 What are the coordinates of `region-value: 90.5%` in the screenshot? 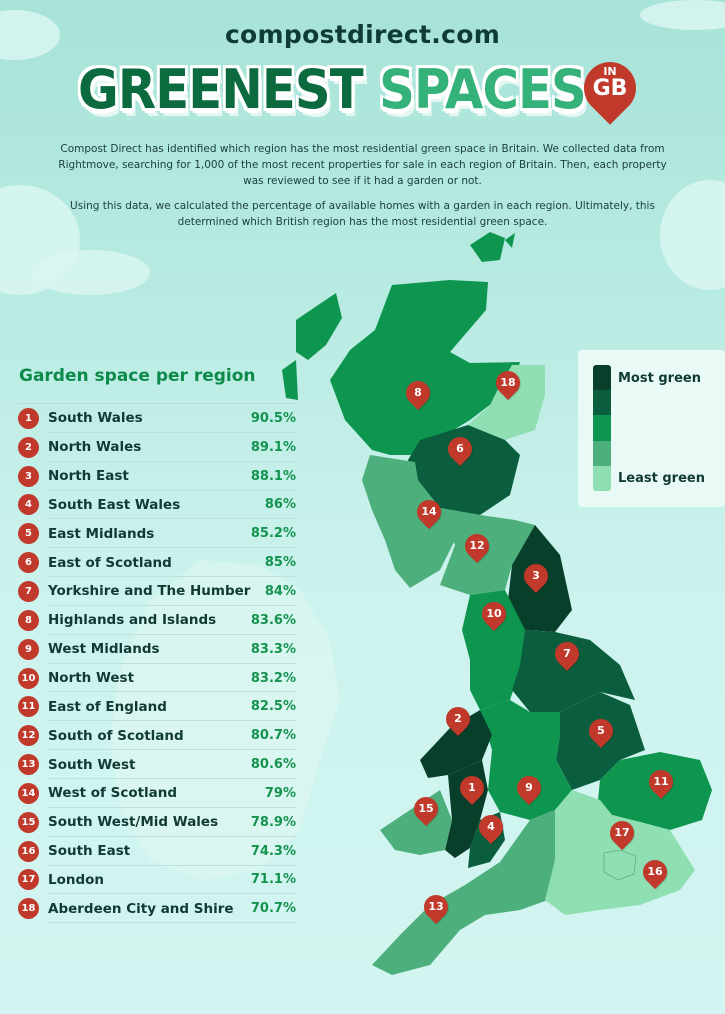 It's located at (273, 418).